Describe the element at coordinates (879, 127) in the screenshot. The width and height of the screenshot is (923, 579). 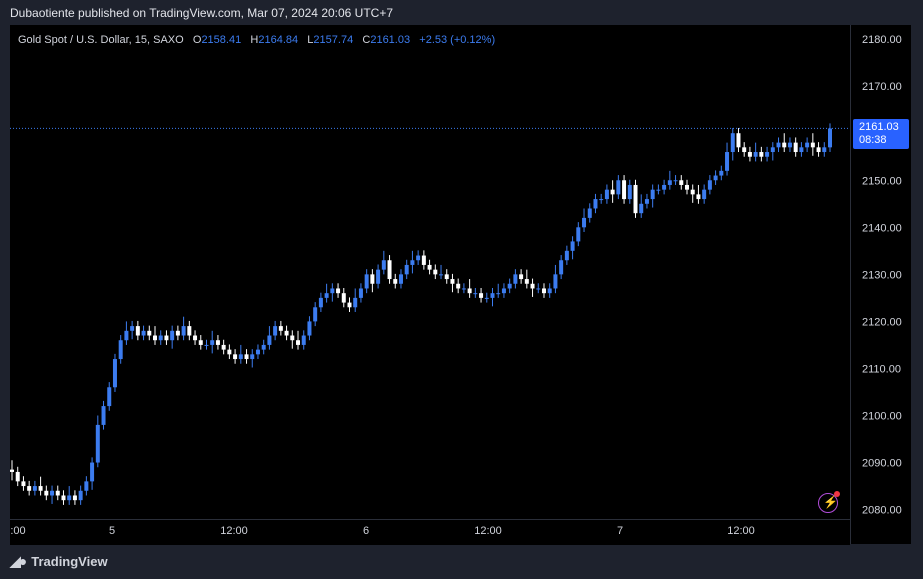
I see `last-price-value: 2161.03` at that location.